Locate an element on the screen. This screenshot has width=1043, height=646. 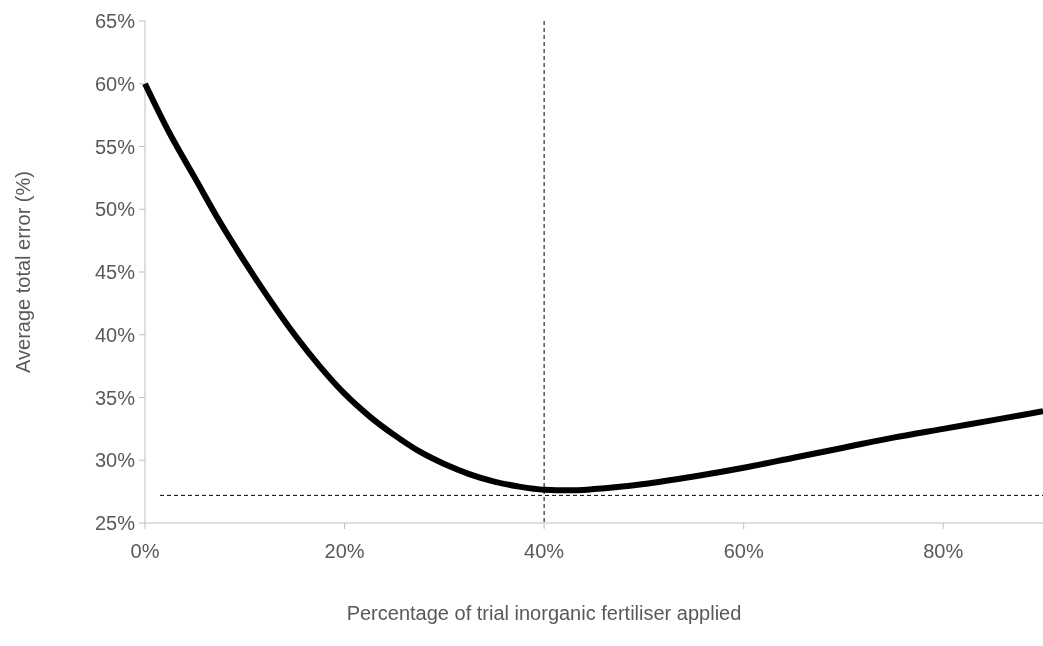
x-tick-label: 60% is located at coordinates (743, 551).